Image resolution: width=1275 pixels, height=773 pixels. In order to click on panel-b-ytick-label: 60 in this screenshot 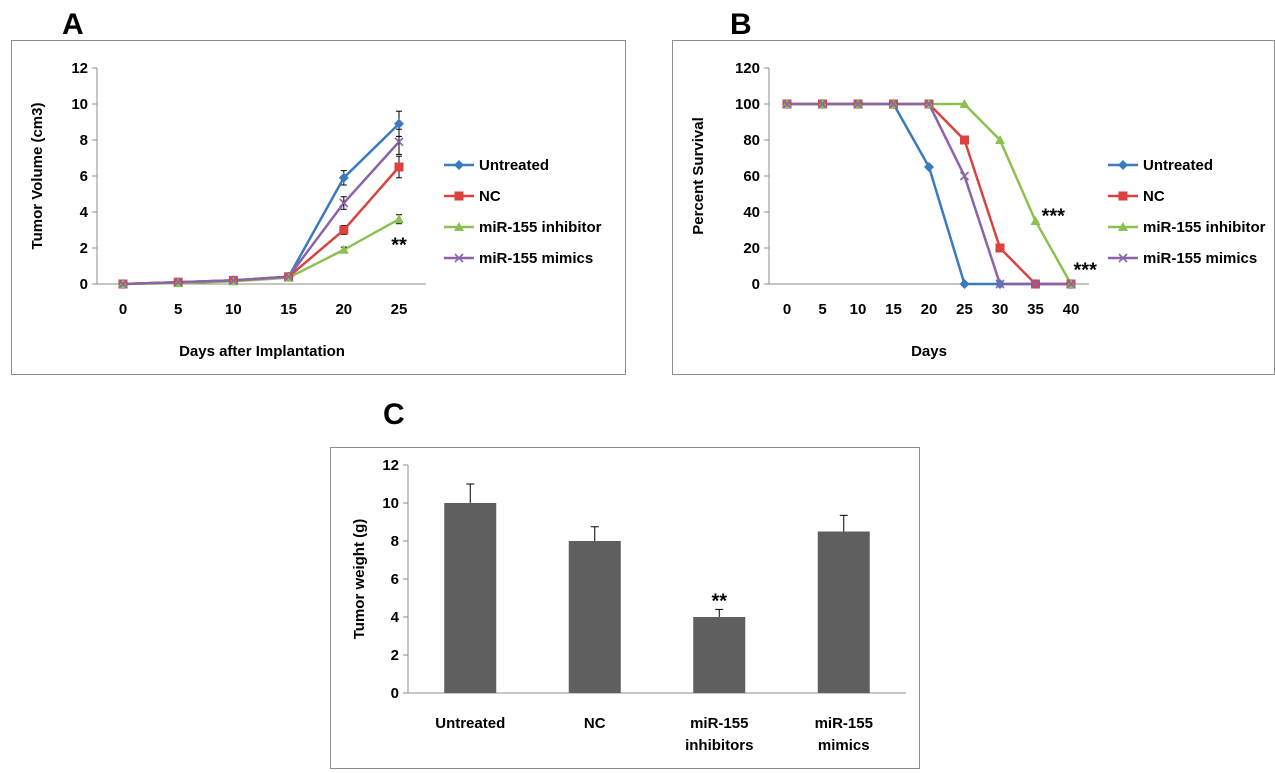, I will do `click(751, 176)`.